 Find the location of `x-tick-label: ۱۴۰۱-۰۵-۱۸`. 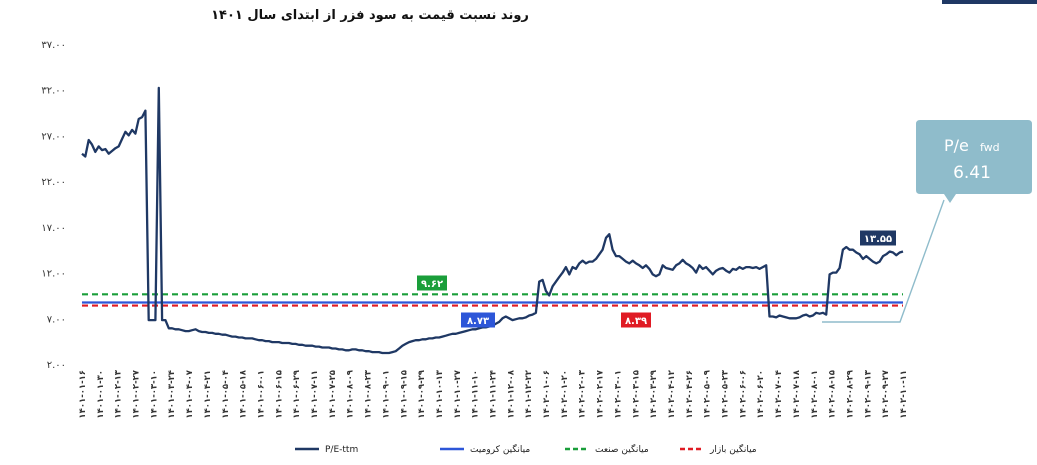

x-tick-label: ۱۴۰۱-۰۵-۱۸ is located at coordinates (244, 393).